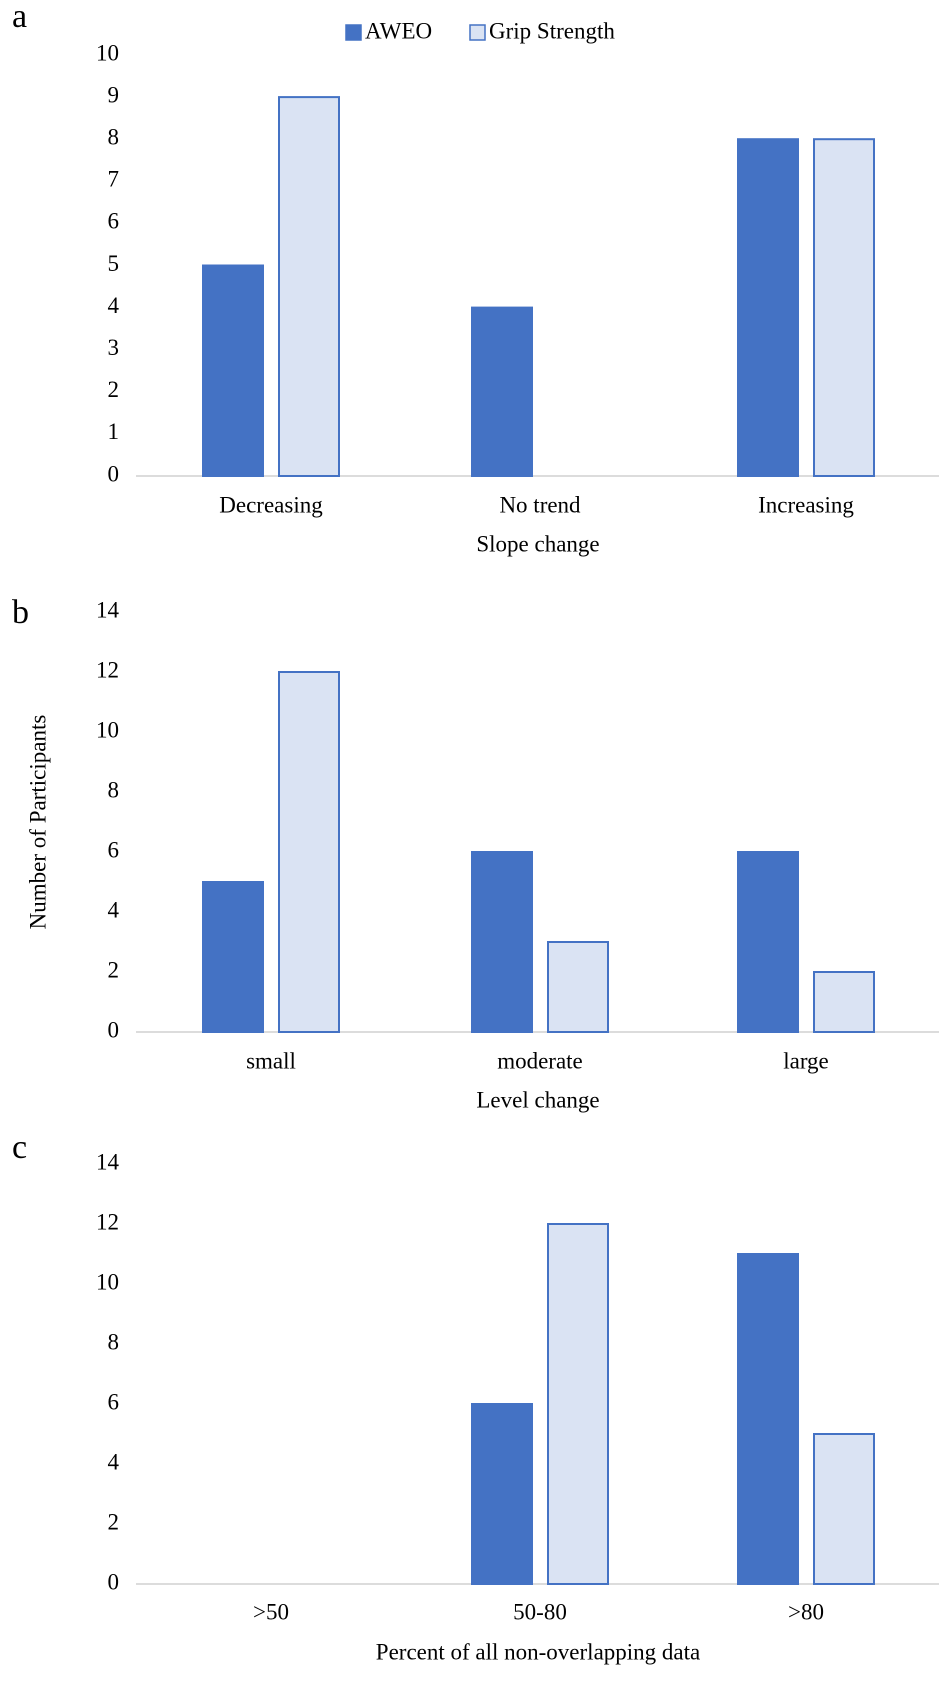 This screenshot has width=948, height=1684. What do you see at coordinates (538, 1651) in the screenshot?
I see `x-axis-label: Percent of all non-overlapping data` at bounding box center [538, 1651].